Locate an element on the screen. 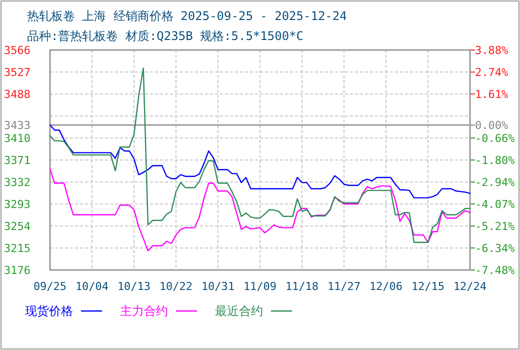  y-tick-label: 3176 is located at coordinates (17, 270).